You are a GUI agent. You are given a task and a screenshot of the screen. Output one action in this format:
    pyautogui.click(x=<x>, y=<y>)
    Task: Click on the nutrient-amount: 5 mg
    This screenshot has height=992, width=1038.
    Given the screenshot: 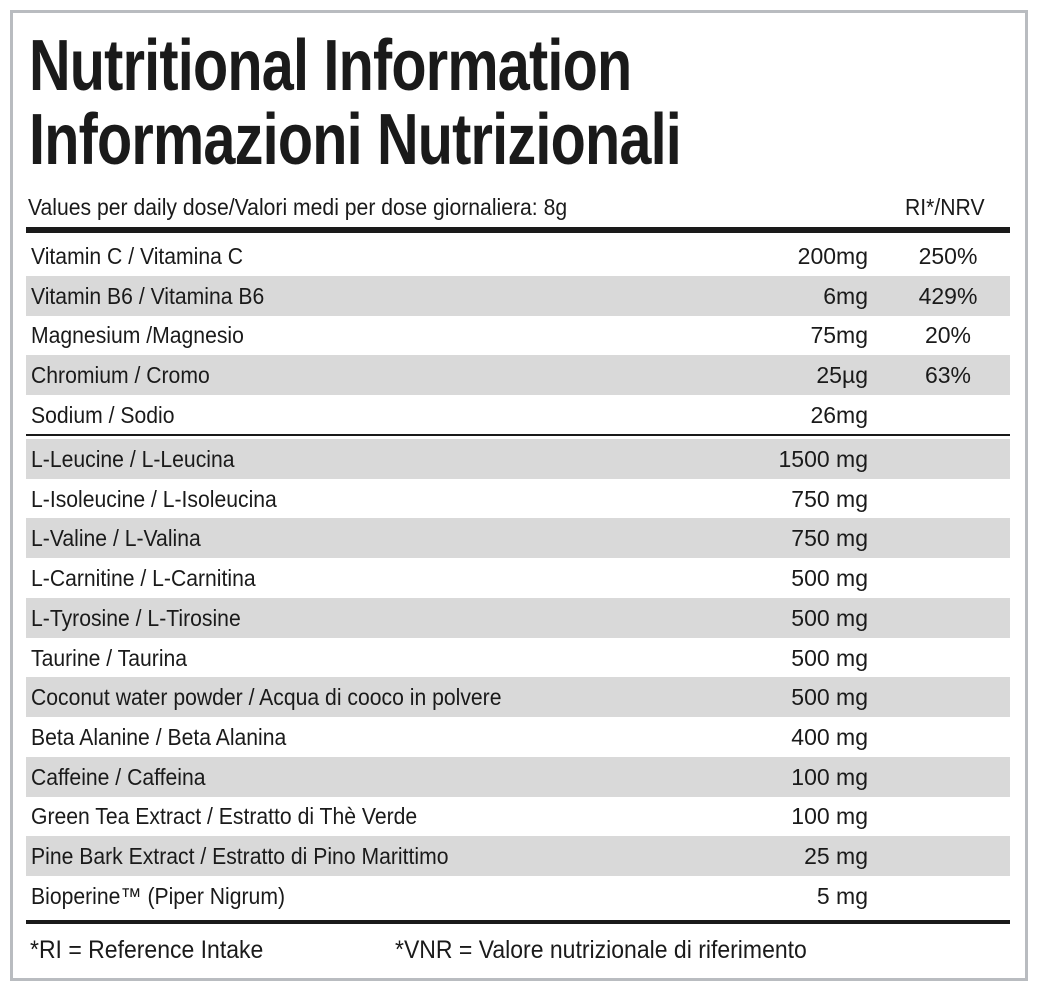 What is the action you would take?
    pyautogui.click(x=842, y=895)
    